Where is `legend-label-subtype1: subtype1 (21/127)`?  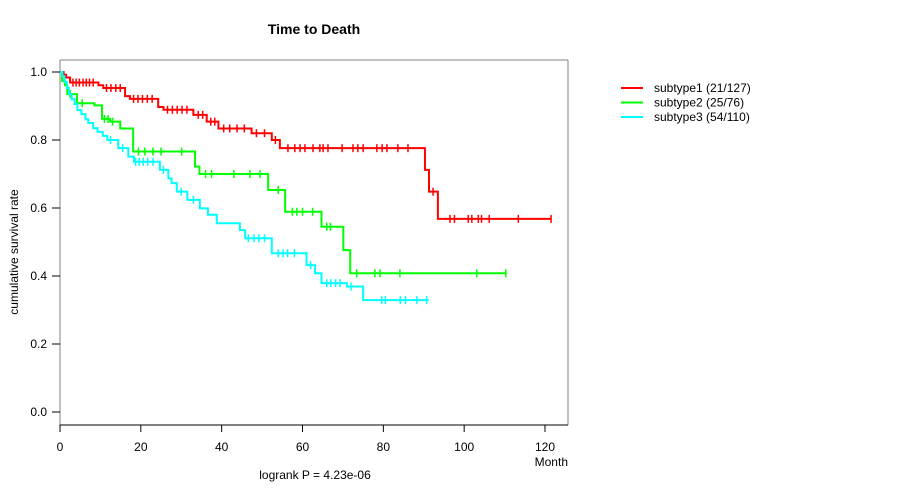
legend-label-subtype1: subtype1 (21/127) is located at coordinates (702, 88).